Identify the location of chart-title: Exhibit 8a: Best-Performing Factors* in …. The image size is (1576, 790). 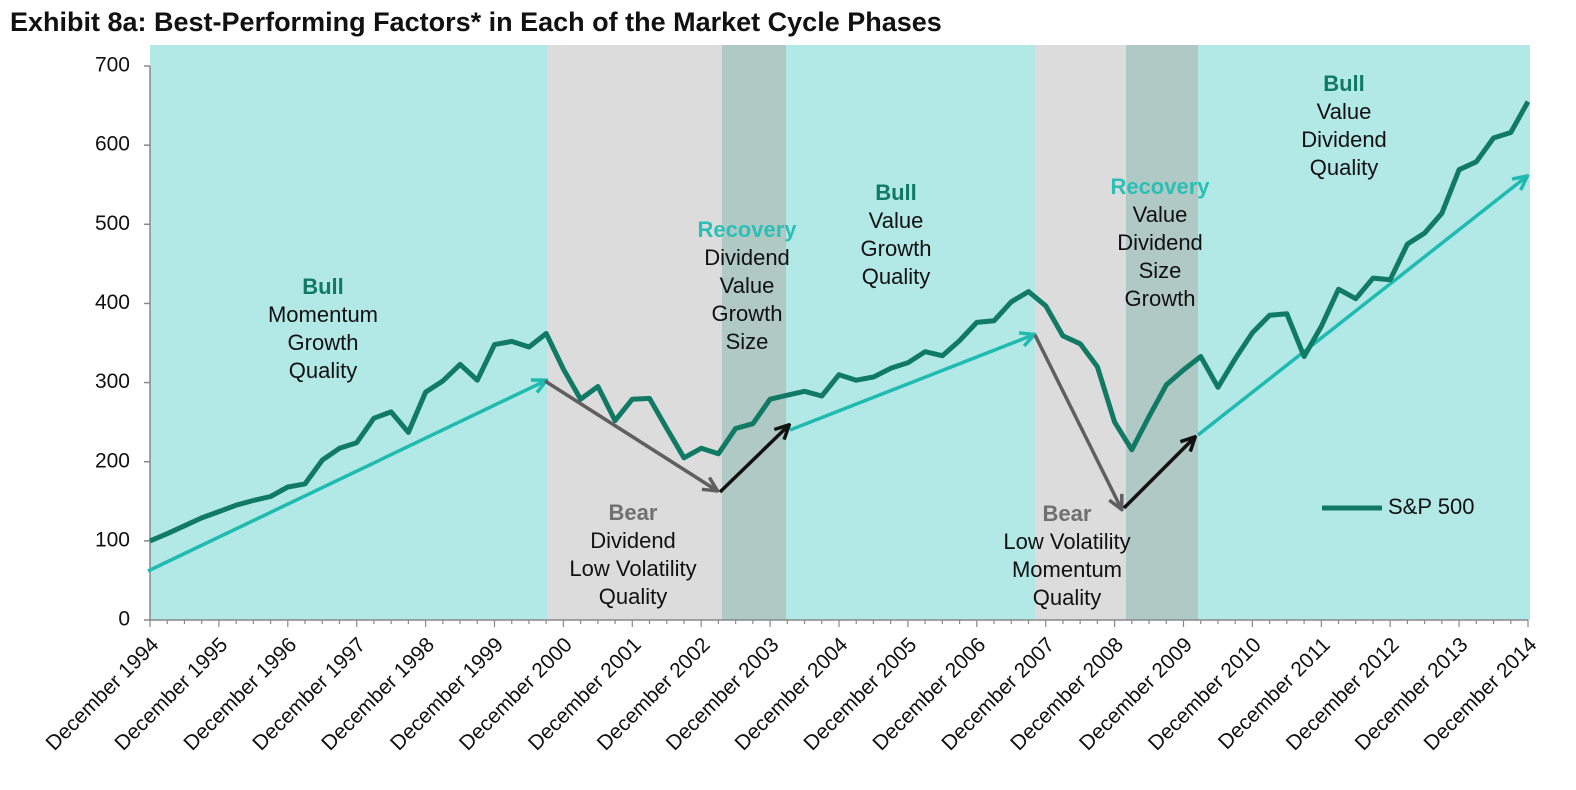
(476, 22).